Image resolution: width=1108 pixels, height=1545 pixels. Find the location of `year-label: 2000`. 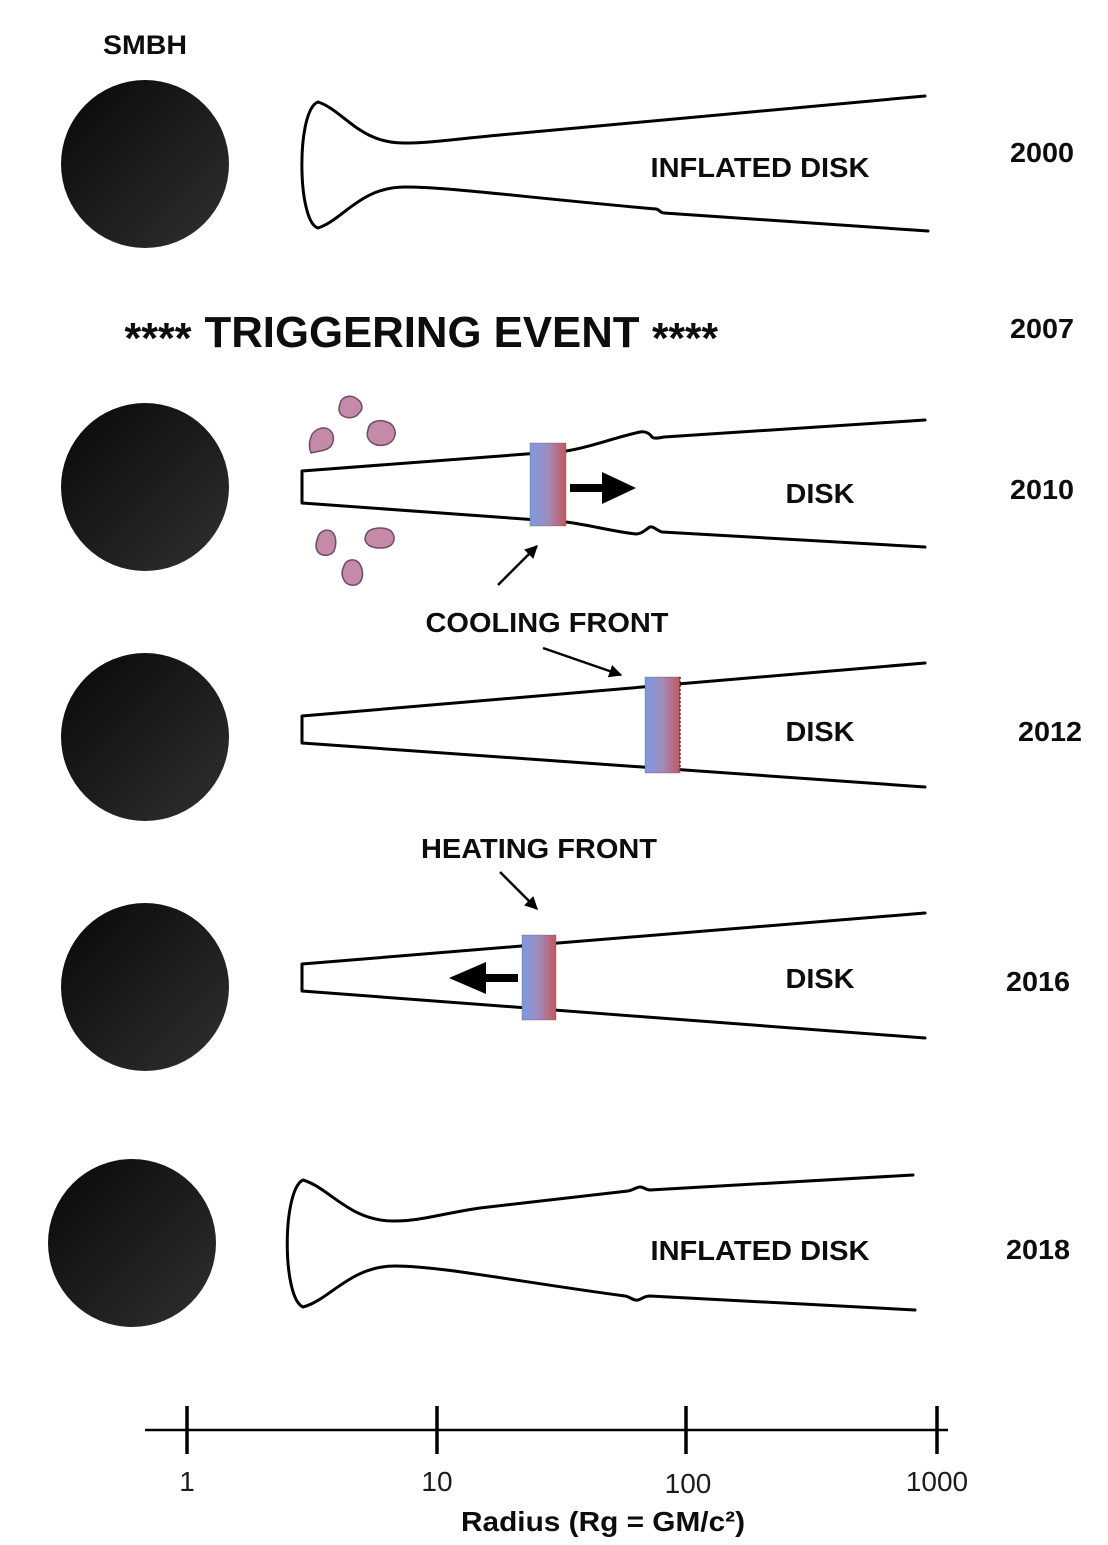

year-label: 2000 is located at coordinates (1042, 152).